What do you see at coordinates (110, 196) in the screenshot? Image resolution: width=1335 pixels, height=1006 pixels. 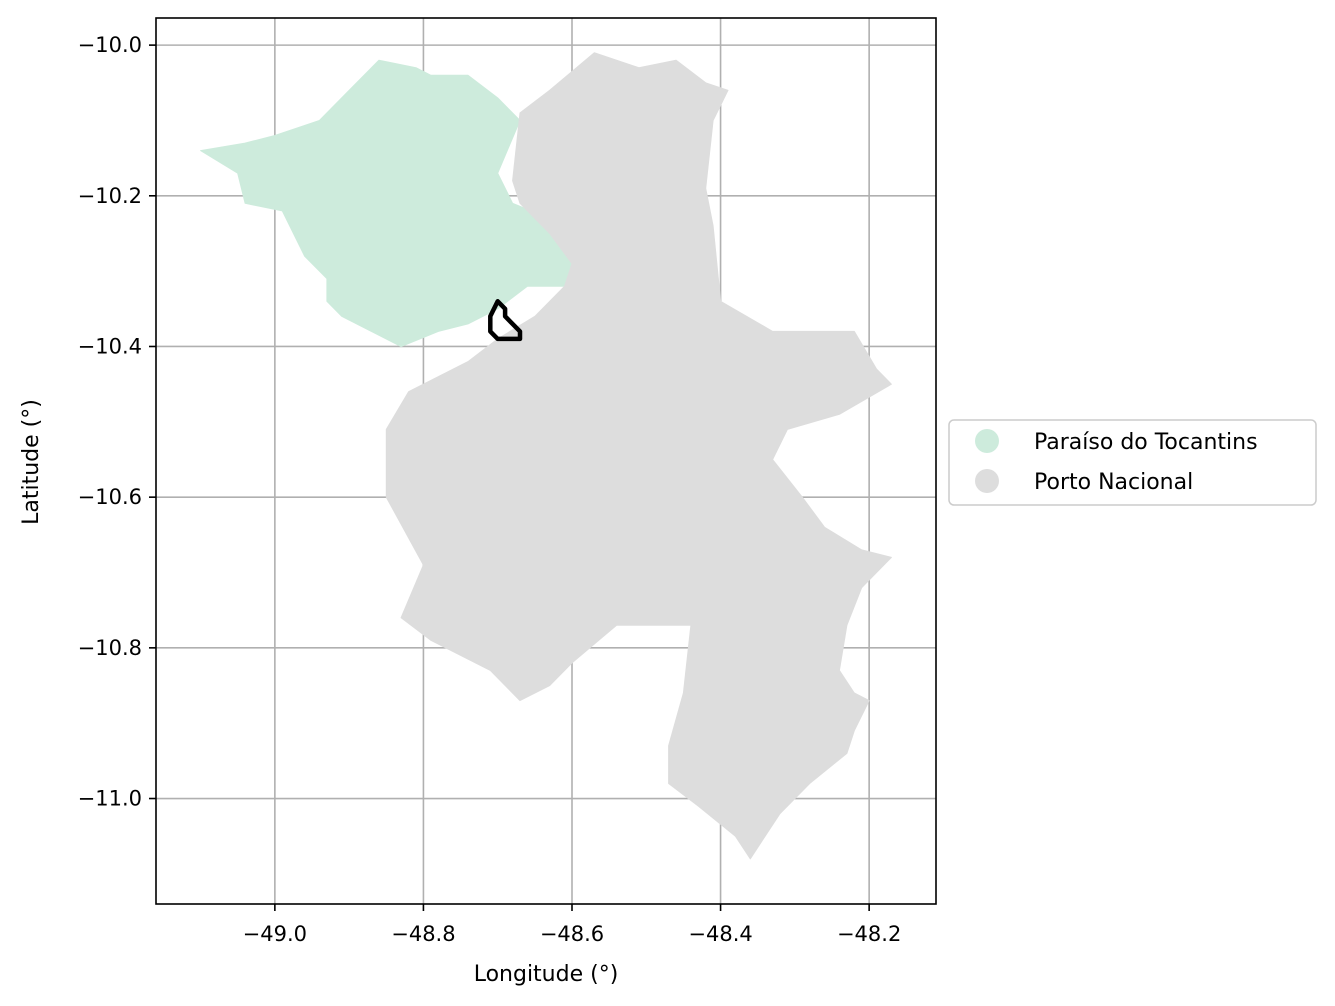 I see `y-tick-label: −10.2` at bounding box center [110, 196].